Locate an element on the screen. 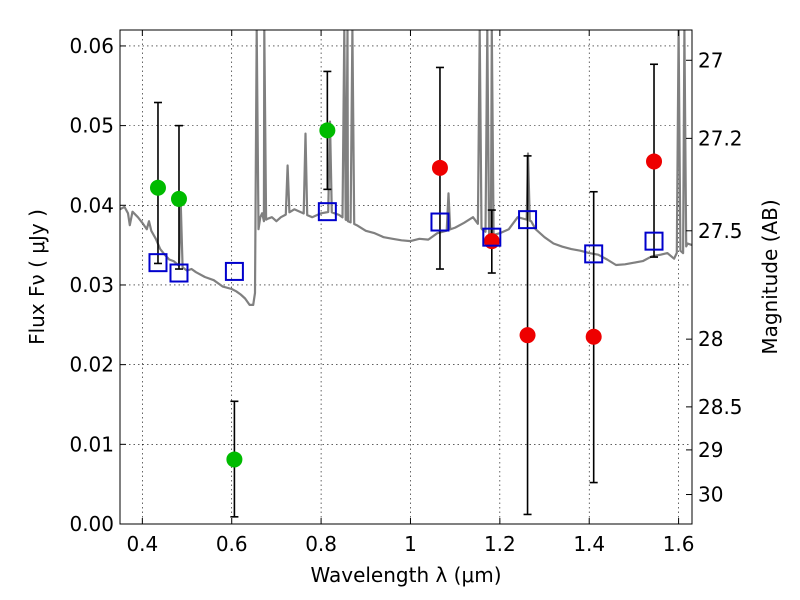 This screenshot has height=600, width=800. right-tick-label: 28.5 is located at coordinates (720, 407).